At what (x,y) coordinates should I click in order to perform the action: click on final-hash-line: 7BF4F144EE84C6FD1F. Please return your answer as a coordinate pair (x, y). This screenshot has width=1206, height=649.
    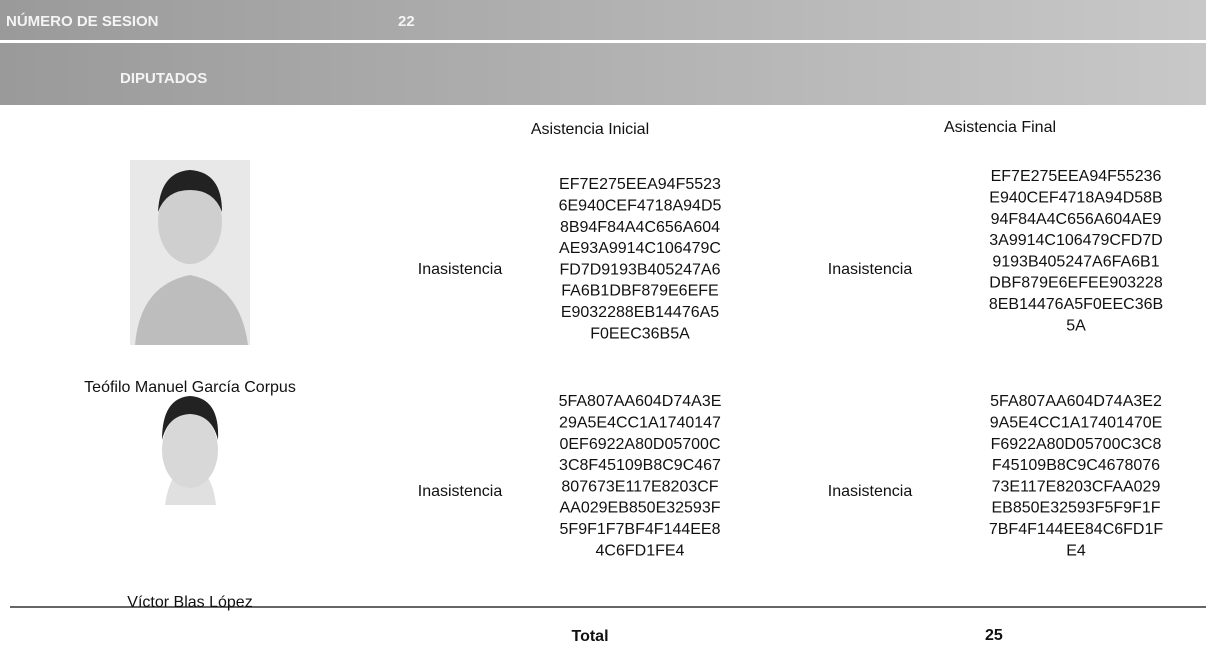
    Looking at the image, I should click on (1076, 529).